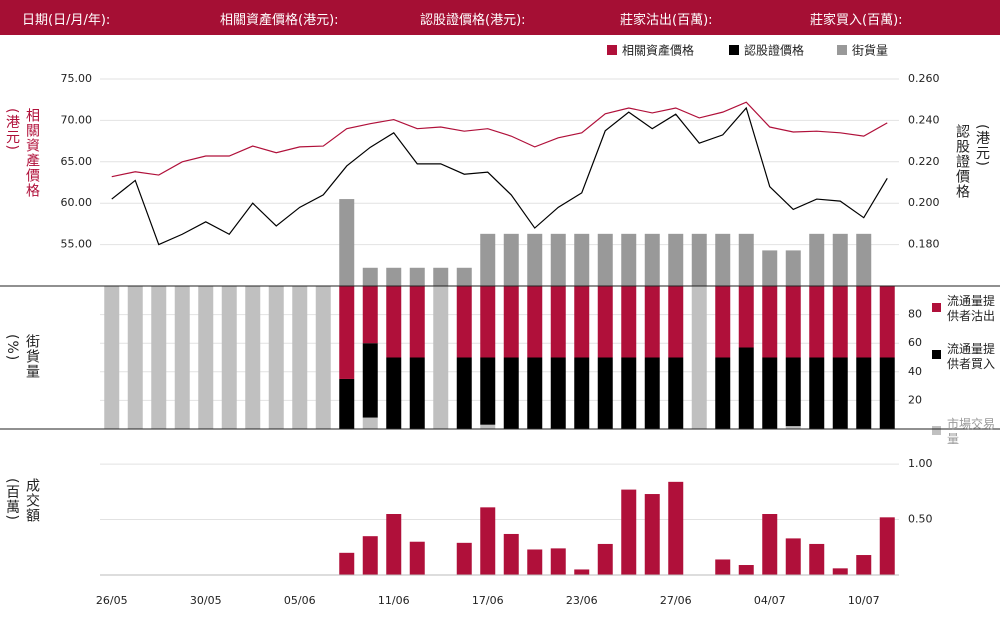 The image size is (1000, 620). Describe the element at coordinates (666, 20) in the screenshot. I see `header-label: 莊家沽出(百萬):` at that location.